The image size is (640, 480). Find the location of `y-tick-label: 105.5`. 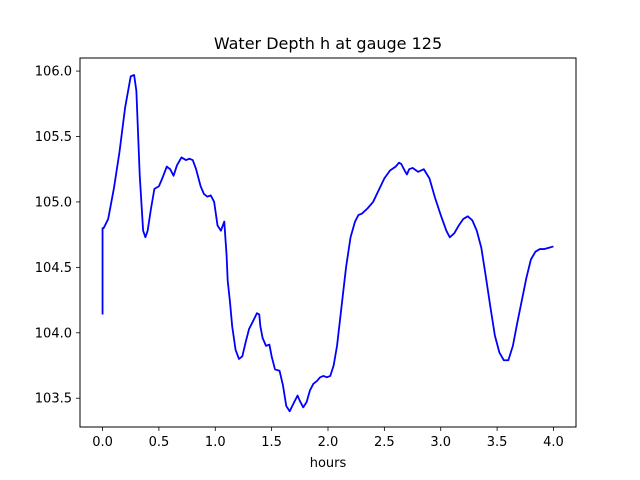

y-tick-label: 105.5 is located at coordinates (53, 137).